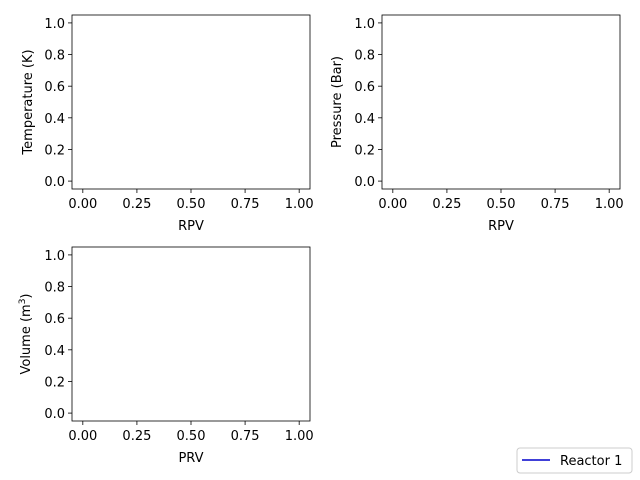 The width and height of the screenshot is (640, 480). I want to click on temperature-x-tick-label: 0.50, so click(191, 204).